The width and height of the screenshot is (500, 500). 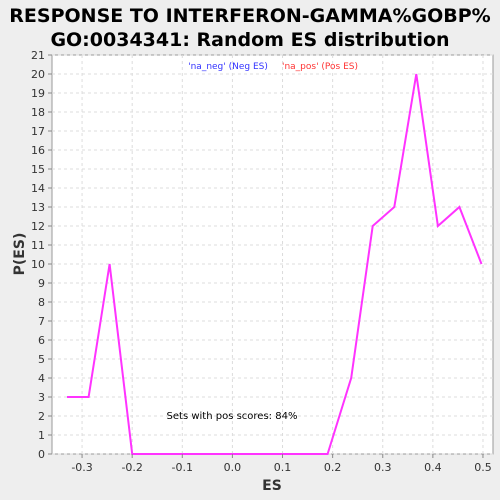 I want to click on y-tick-label: 21, so click(x=38, y=55).